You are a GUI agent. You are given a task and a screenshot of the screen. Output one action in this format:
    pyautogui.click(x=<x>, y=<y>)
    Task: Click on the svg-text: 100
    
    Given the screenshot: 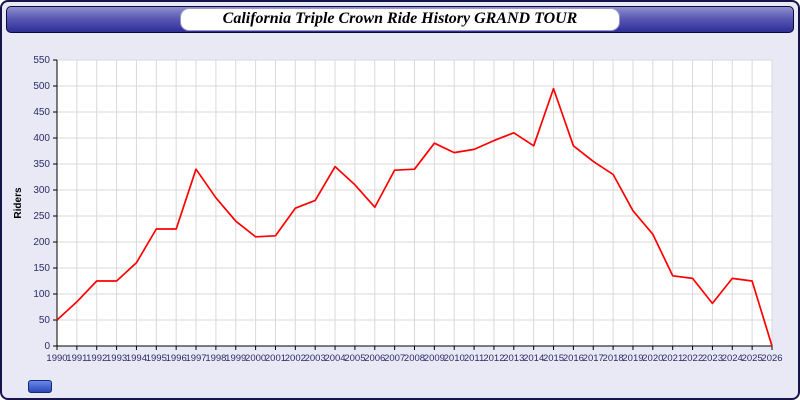 What is the action you would take?
    pyautogui.click(x=41, y=294)
    